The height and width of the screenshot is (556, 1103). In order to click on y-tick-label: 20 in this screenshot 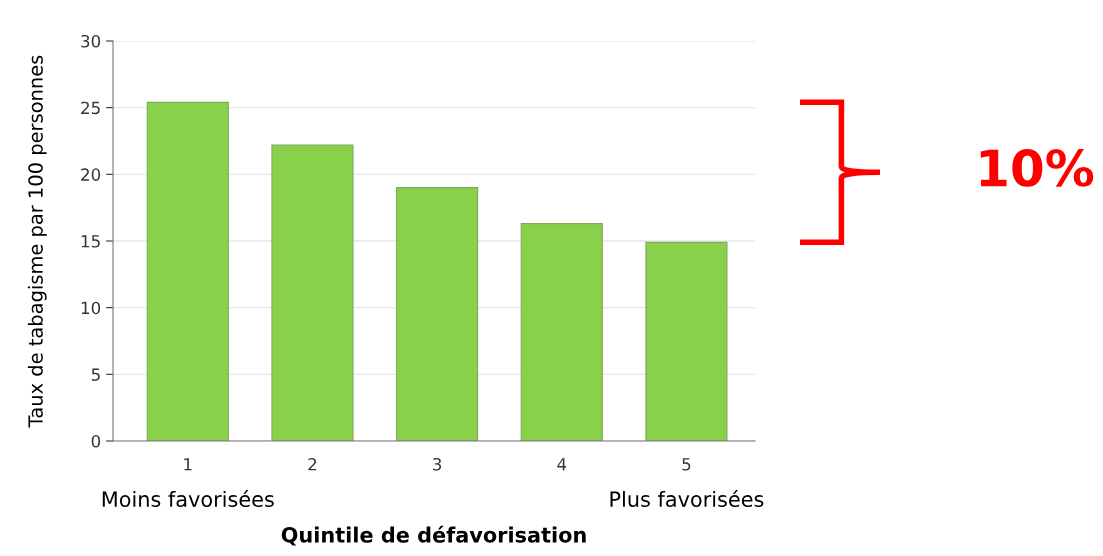, I will do `click(91, 174)`.